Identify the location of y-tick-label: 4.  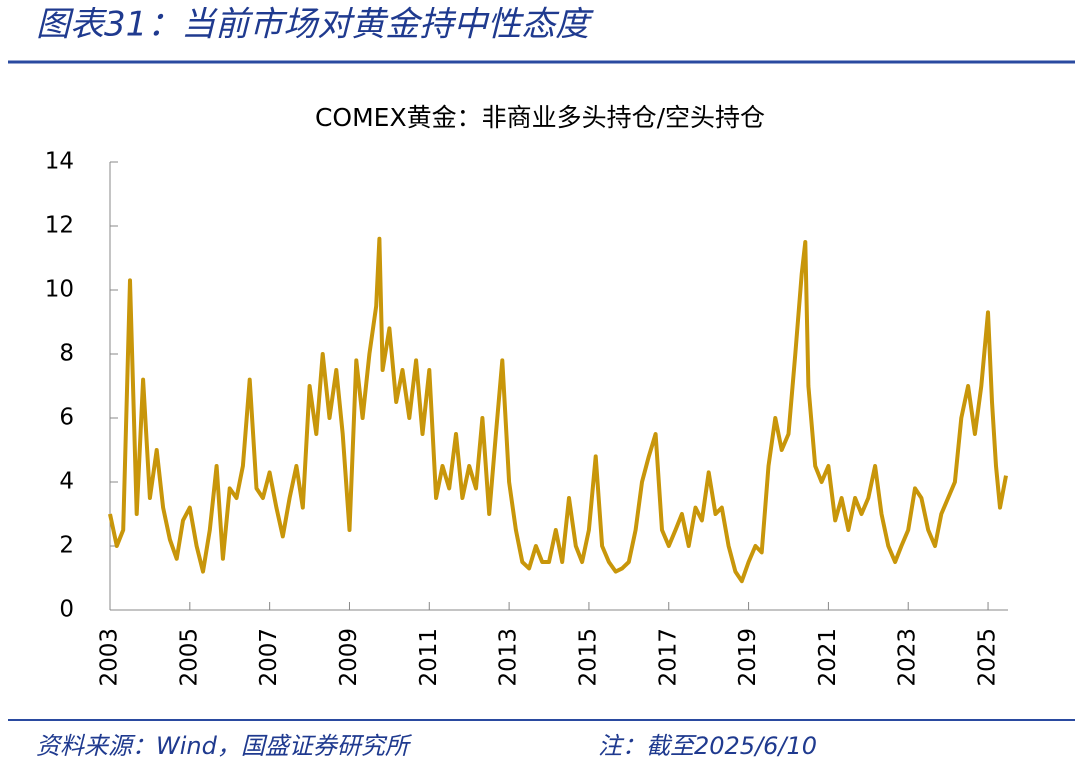
(66, 482).